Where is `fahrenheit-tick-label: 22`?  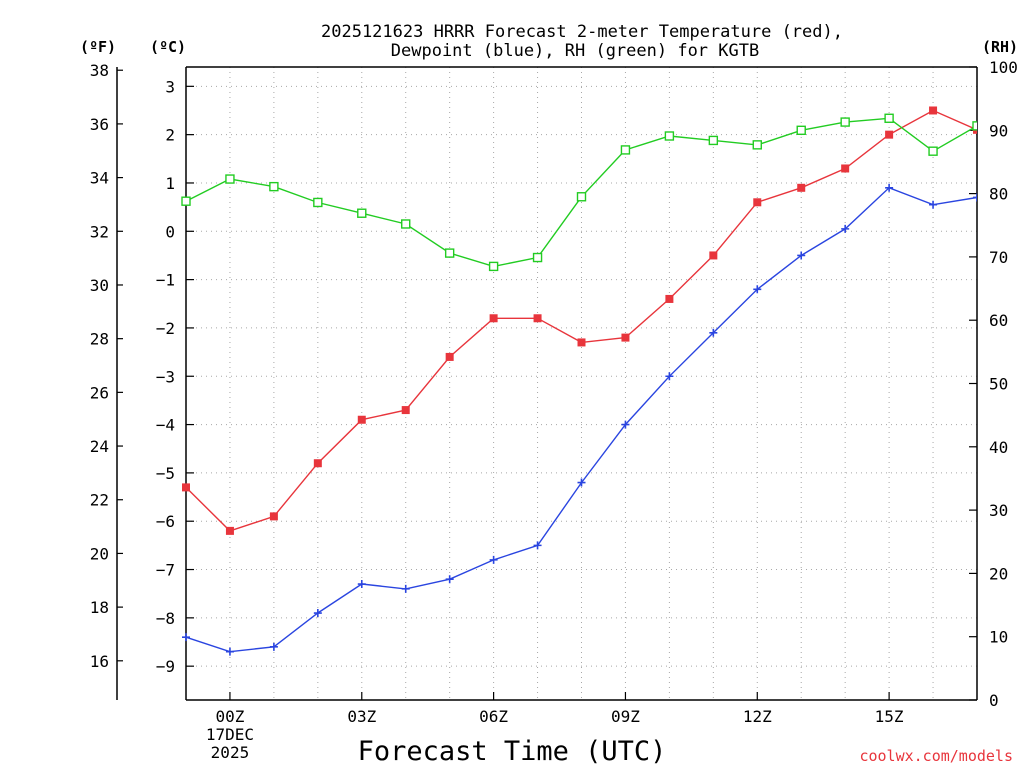
fahrenheit-tick-label: 22 is located at coordinates (99, 500).